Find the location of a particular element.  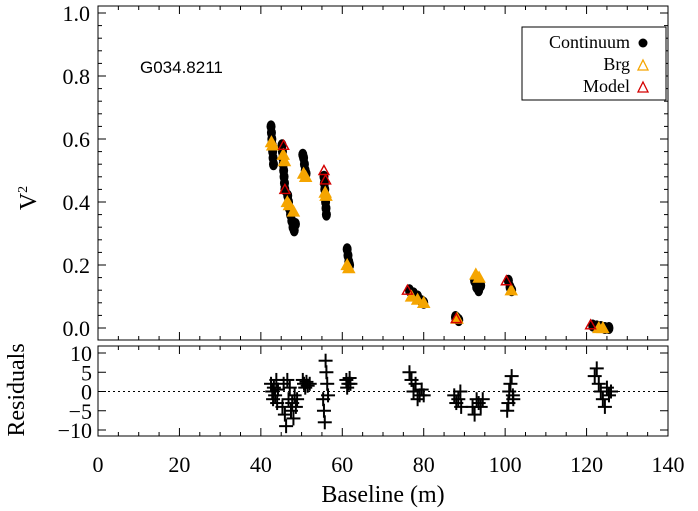

bottom-y-tick-label: 5 is located at coordinates (86, 372).